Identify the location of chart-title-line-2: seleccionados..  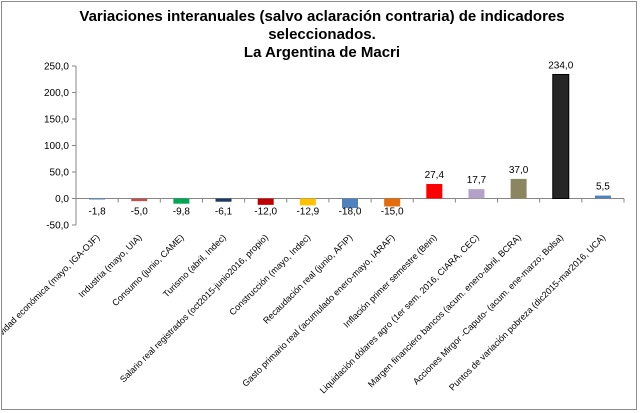
(322, 34).